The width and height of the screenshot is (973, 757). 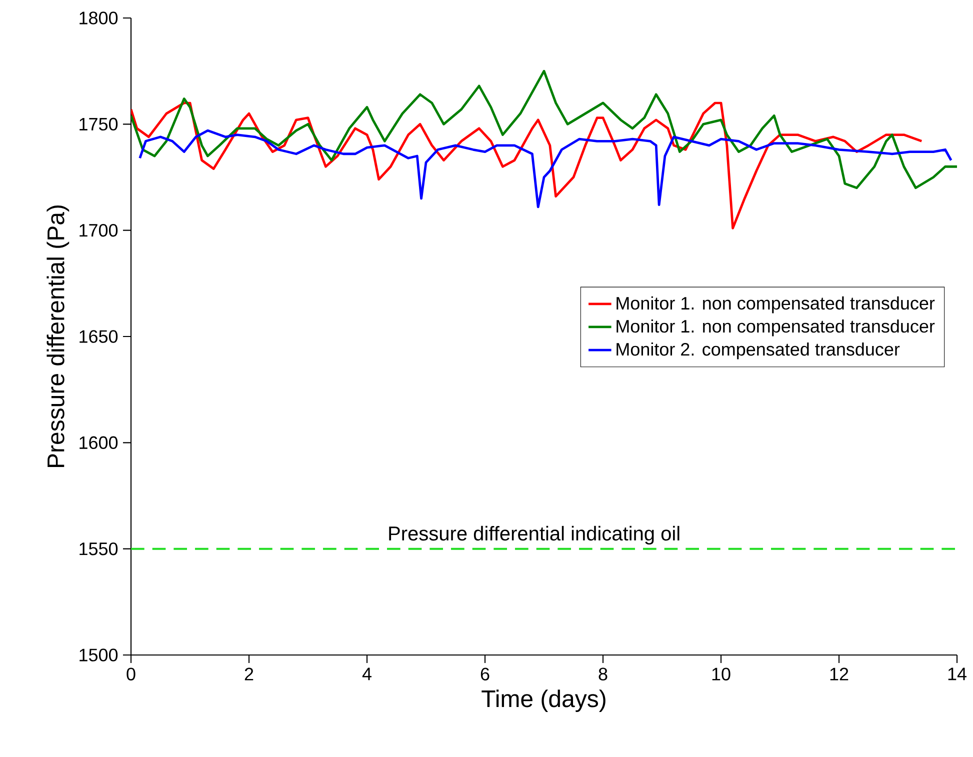 What do you see at coordinates (839, 674) in the screenshot?
I see `x-tick-label: 12` at bounding box center [839, 674].